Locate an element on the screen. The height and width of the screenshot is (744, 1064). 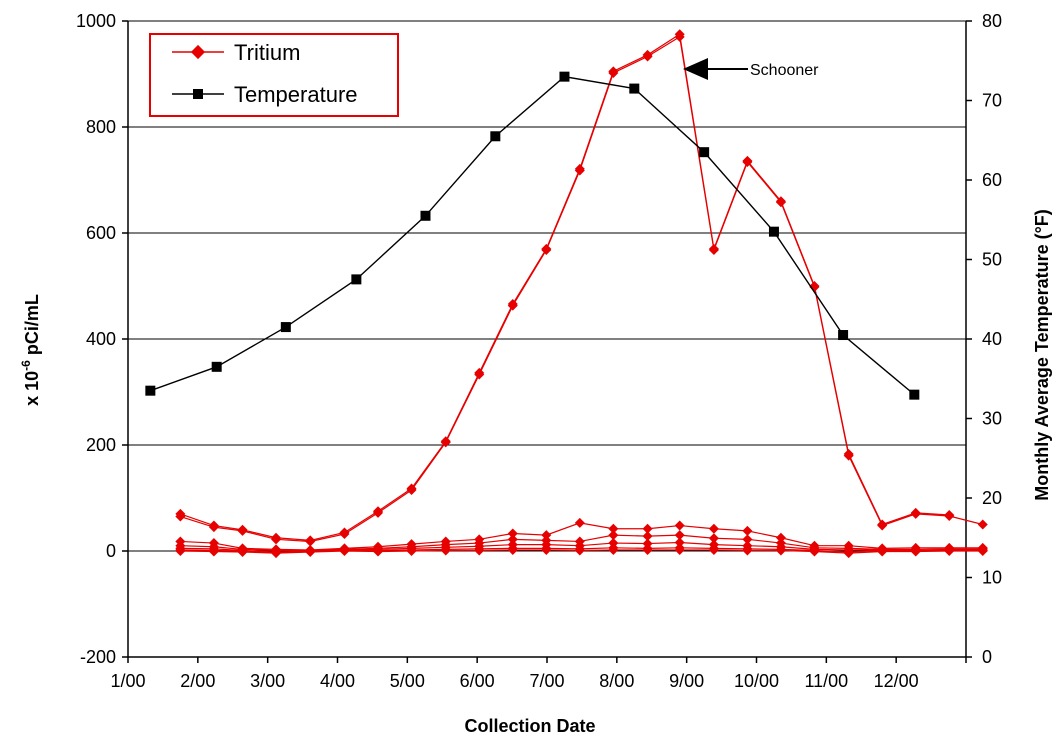
schooner-arrow-head is located at coordinates (695, 69).